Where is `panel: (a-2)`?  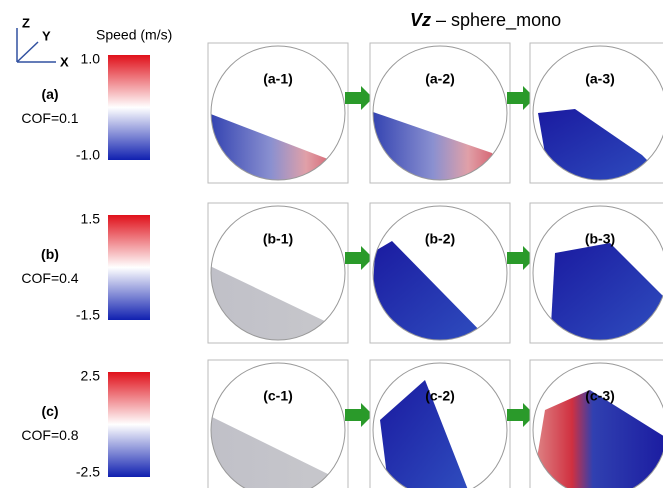
panel: (a-2) is located at coordinates (440, 113).